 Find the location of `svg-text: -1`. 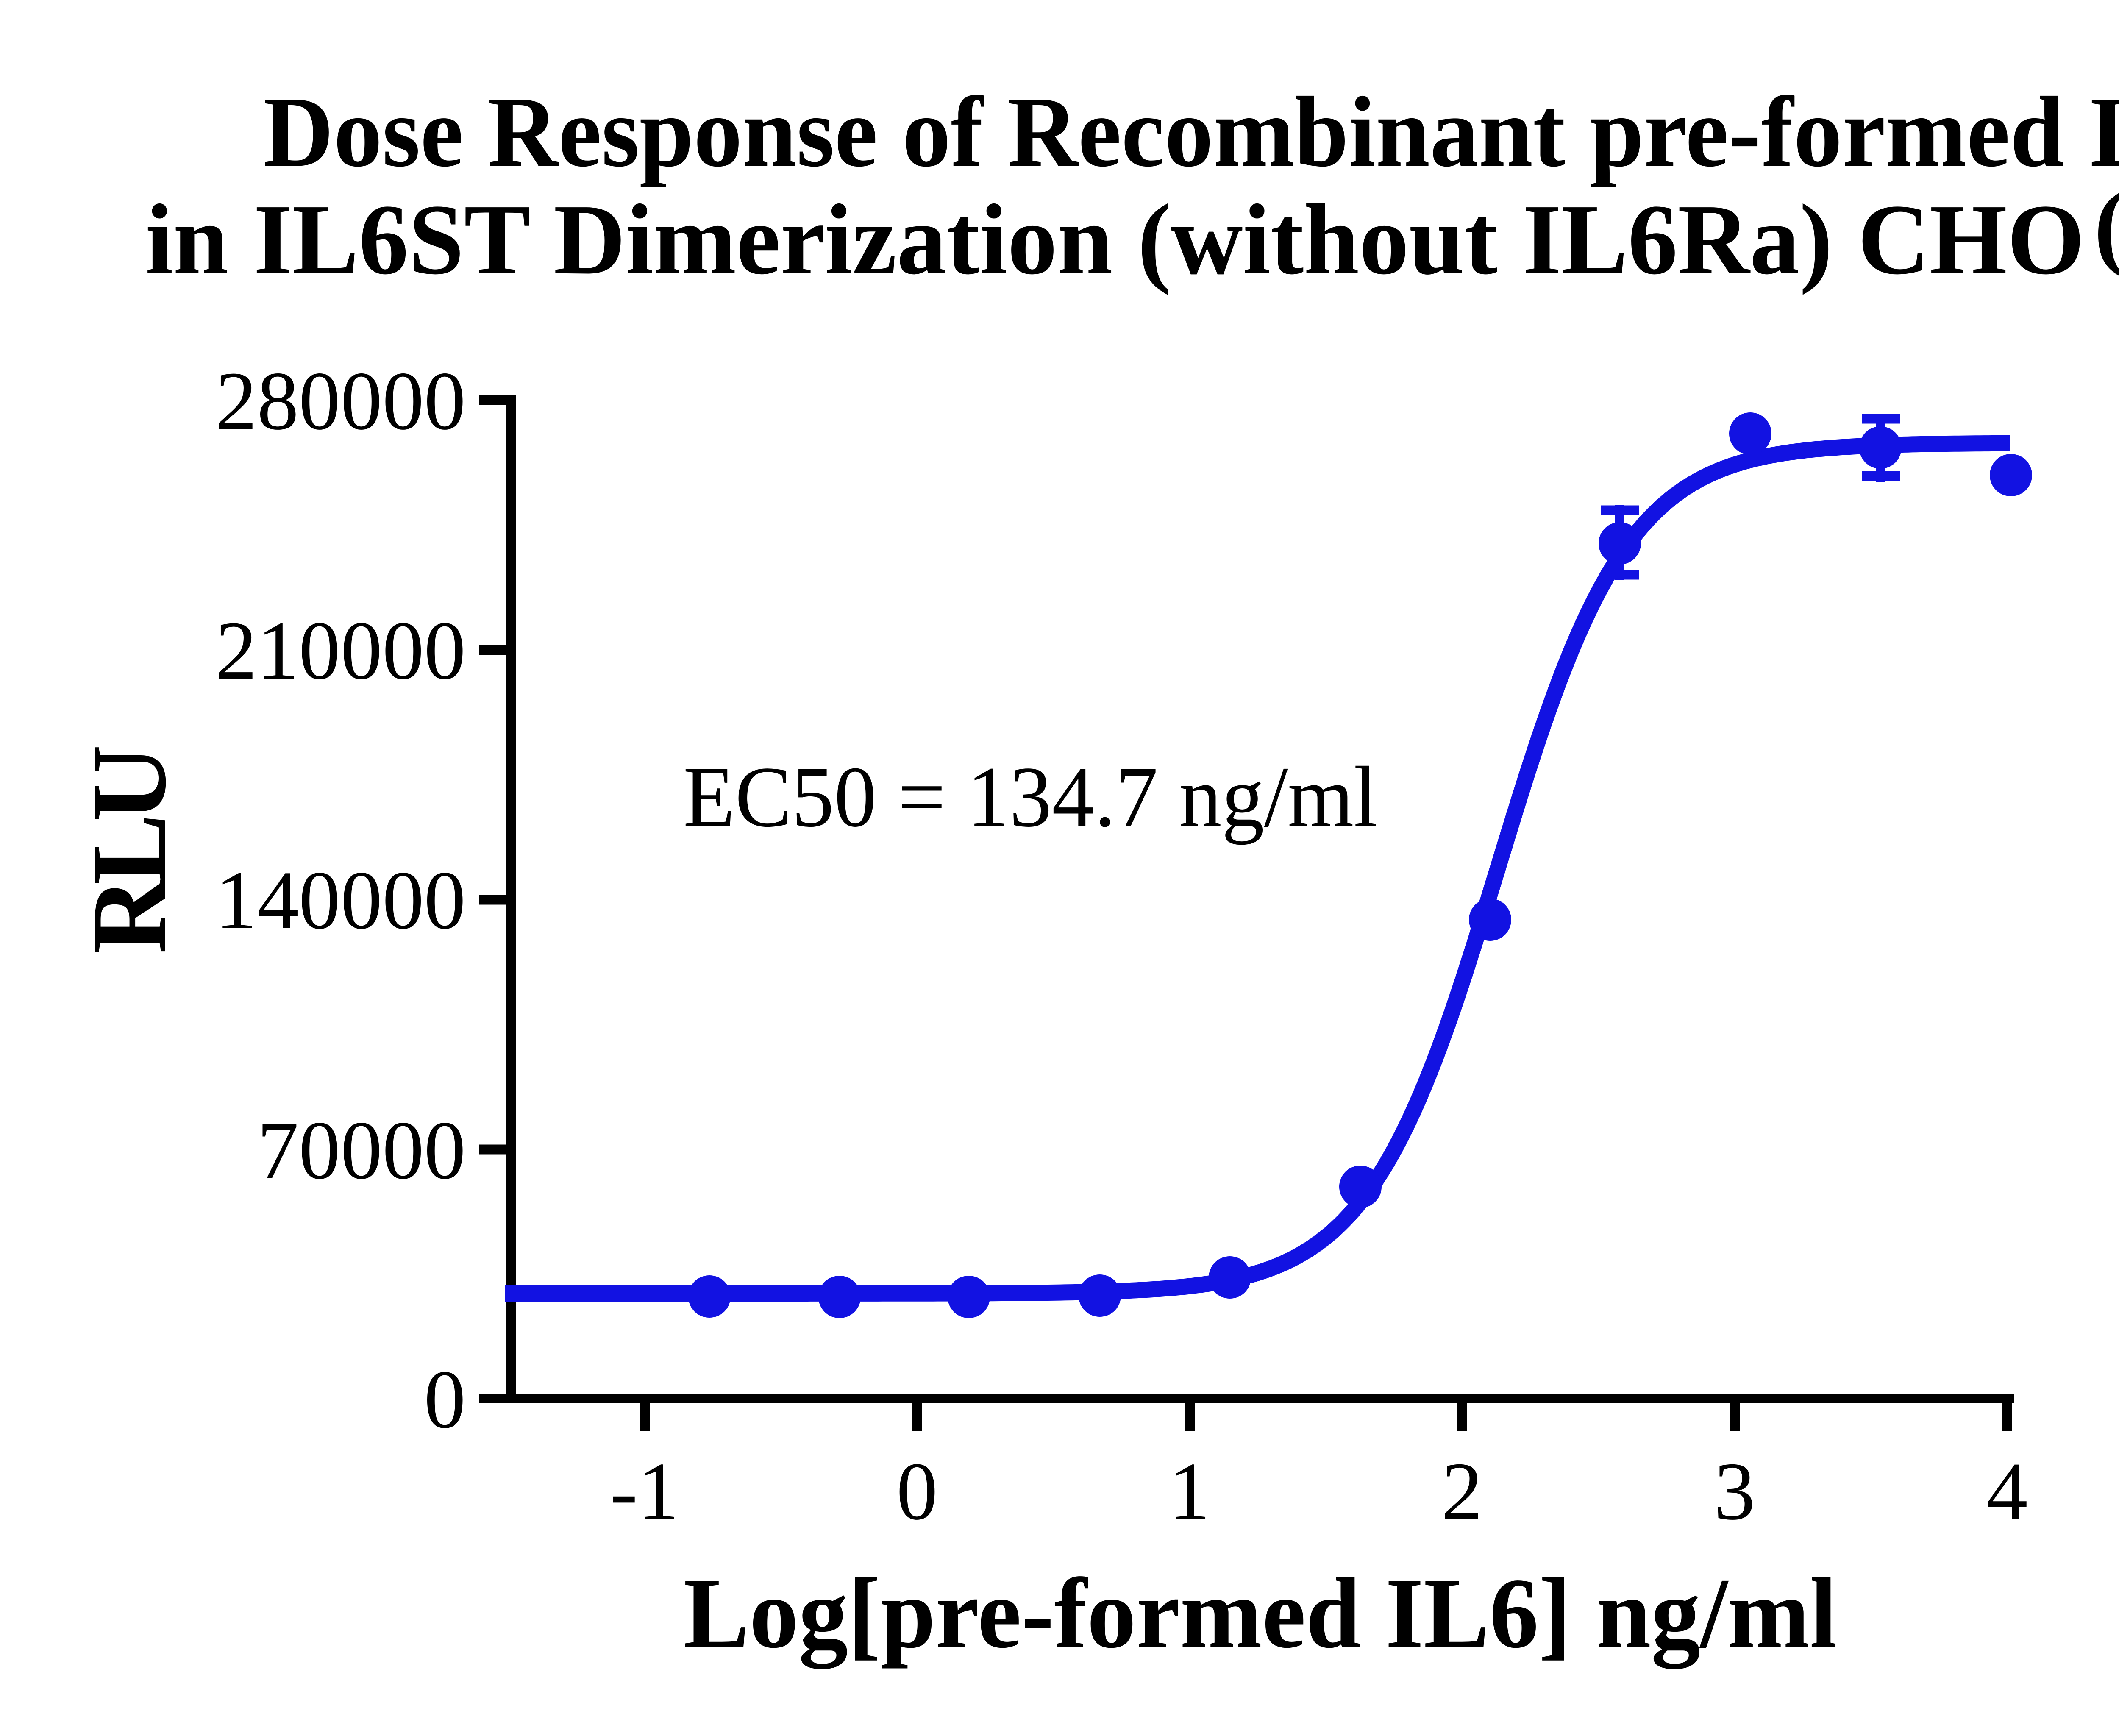

svg-text: -1 is located at coordinates (645, 1491).